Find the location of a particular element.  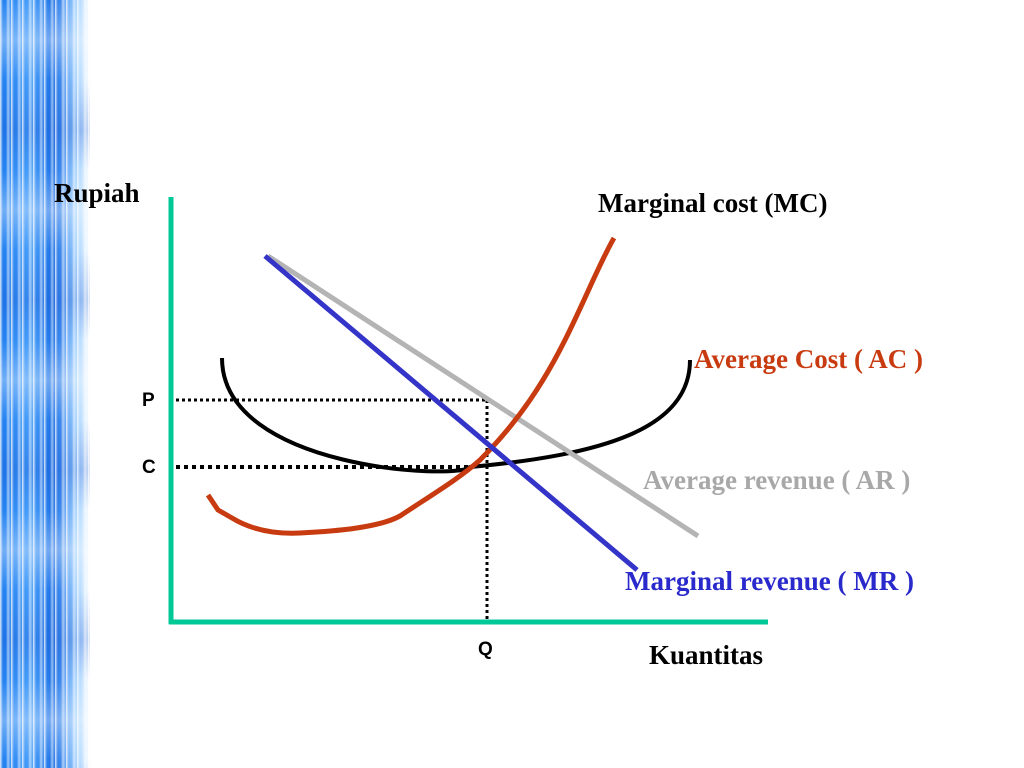

ac-label: Average Cost ( AC ) is located at coordinates (808, 359).